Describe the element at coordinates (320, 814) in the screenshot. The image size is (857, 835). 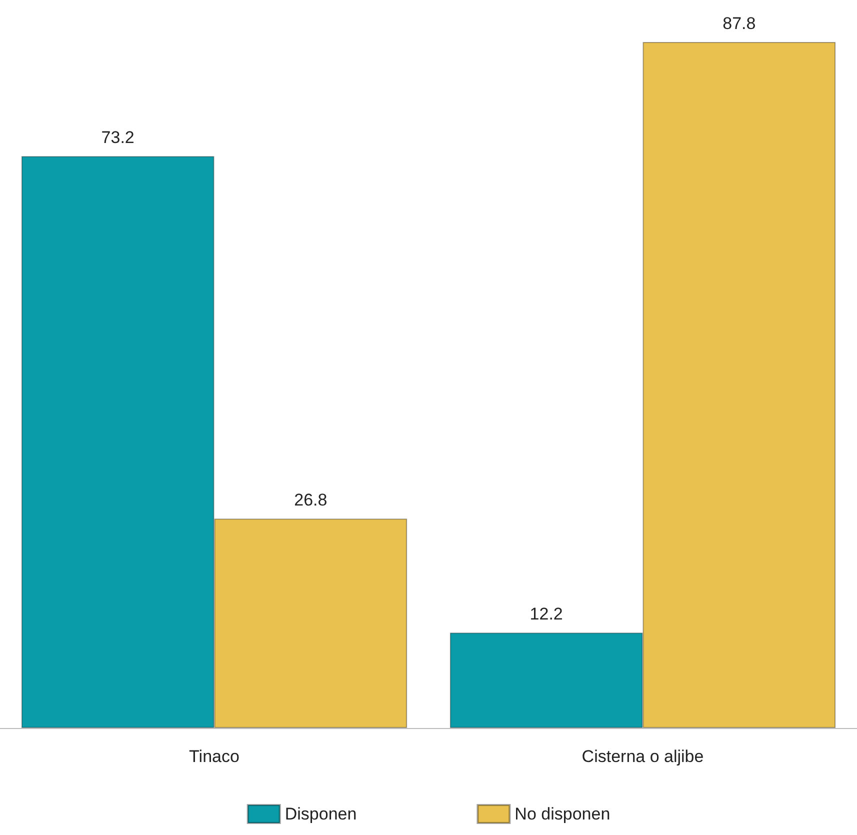
I see `legend-label: Disponen` at that location.